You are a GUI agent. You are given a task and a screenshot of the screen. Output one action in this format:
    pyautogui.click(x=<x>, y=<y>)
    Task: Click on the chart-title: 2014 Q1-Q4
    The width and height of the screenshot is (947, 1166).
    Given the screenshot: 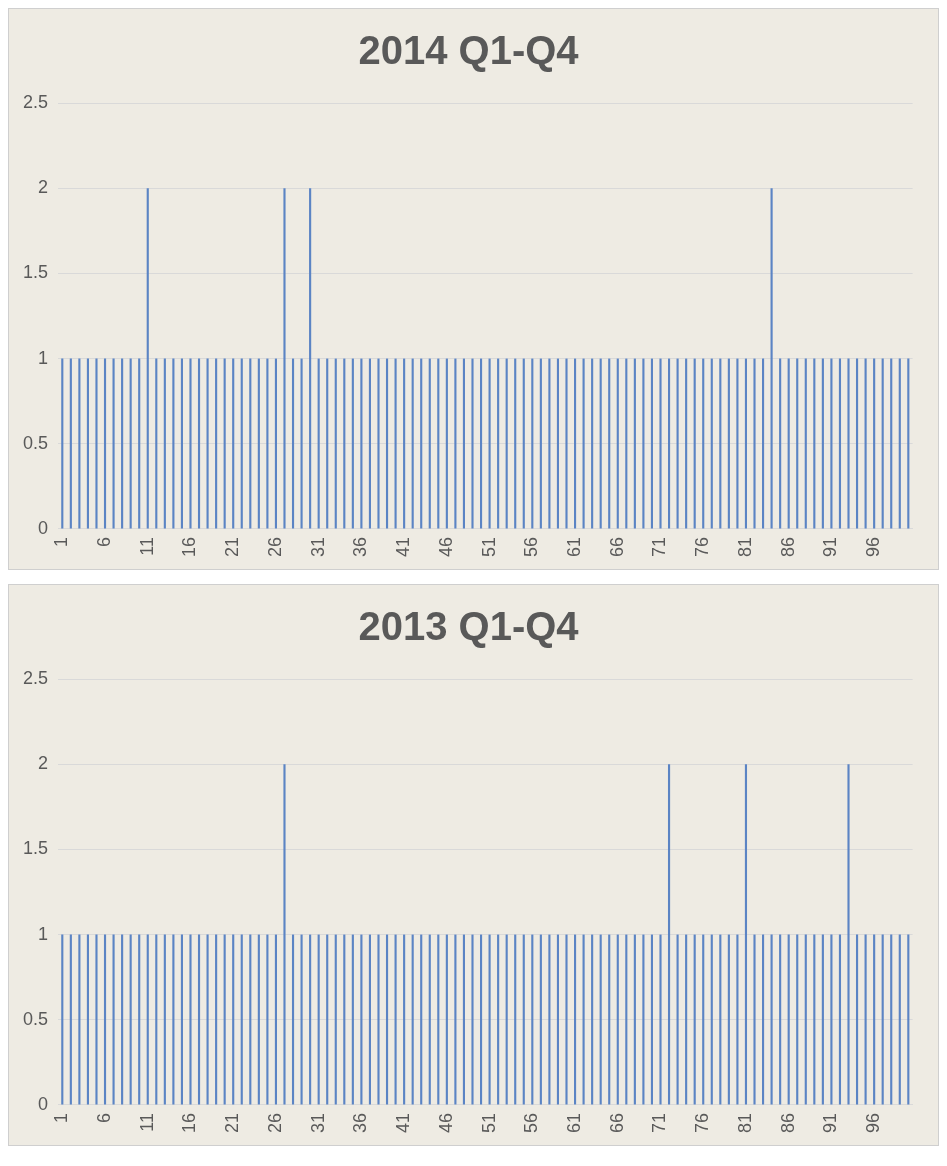 What is the action you would take?
    pyautogui.click(x=469, y=50)
    